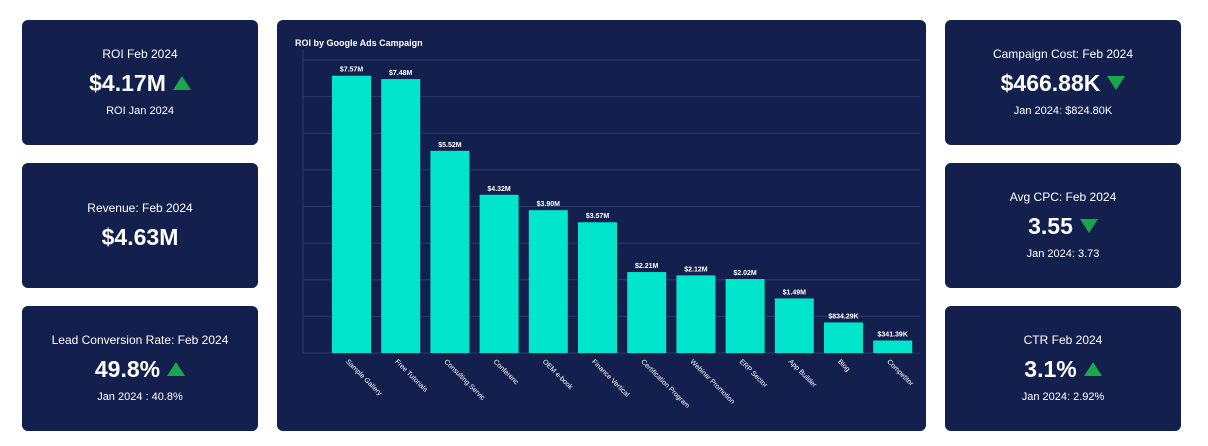 The width and height of the screenshot is (1208, 446). Describe the element at coordinates (1063, 340) in the screenshot. I see `ctr-card-title: CTR Feb 2024` at that location.